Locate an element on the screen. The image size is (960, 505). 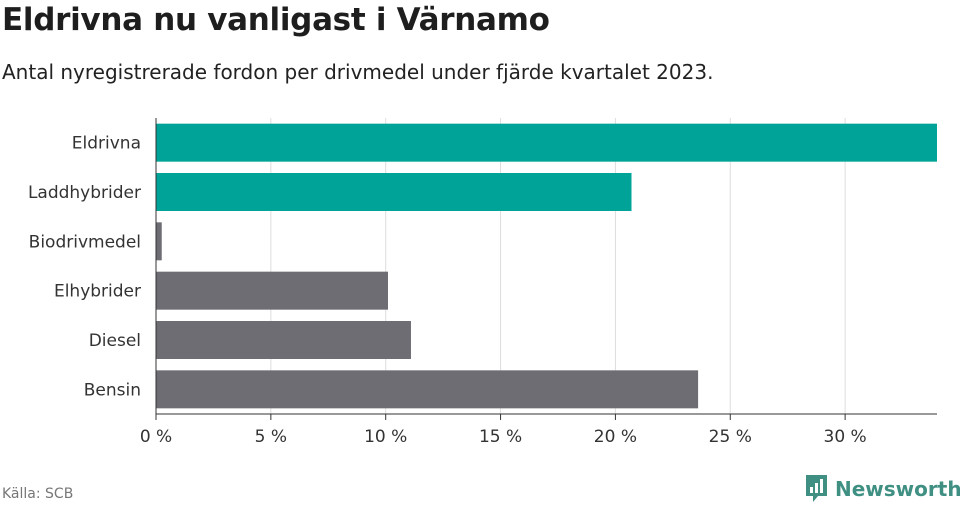
brand-logo: Newsworthy is located at coordinates (882, 488).